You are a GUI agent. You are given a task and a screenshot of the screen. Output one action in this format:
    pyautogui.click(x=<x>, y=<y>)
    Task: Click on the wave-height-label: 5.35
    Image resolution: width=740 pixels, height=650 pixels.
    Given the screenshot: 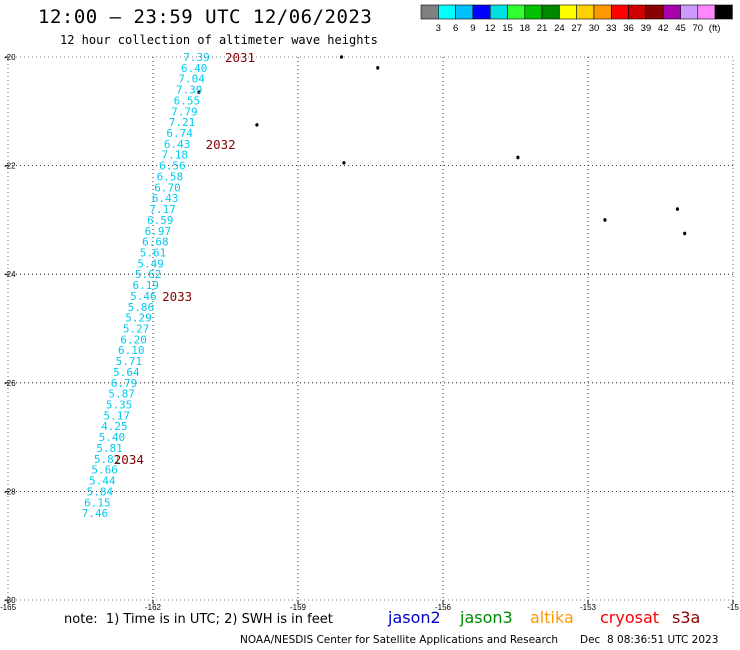 What is the action you would take?
    pyautogui.click(x=119, y=405)
    